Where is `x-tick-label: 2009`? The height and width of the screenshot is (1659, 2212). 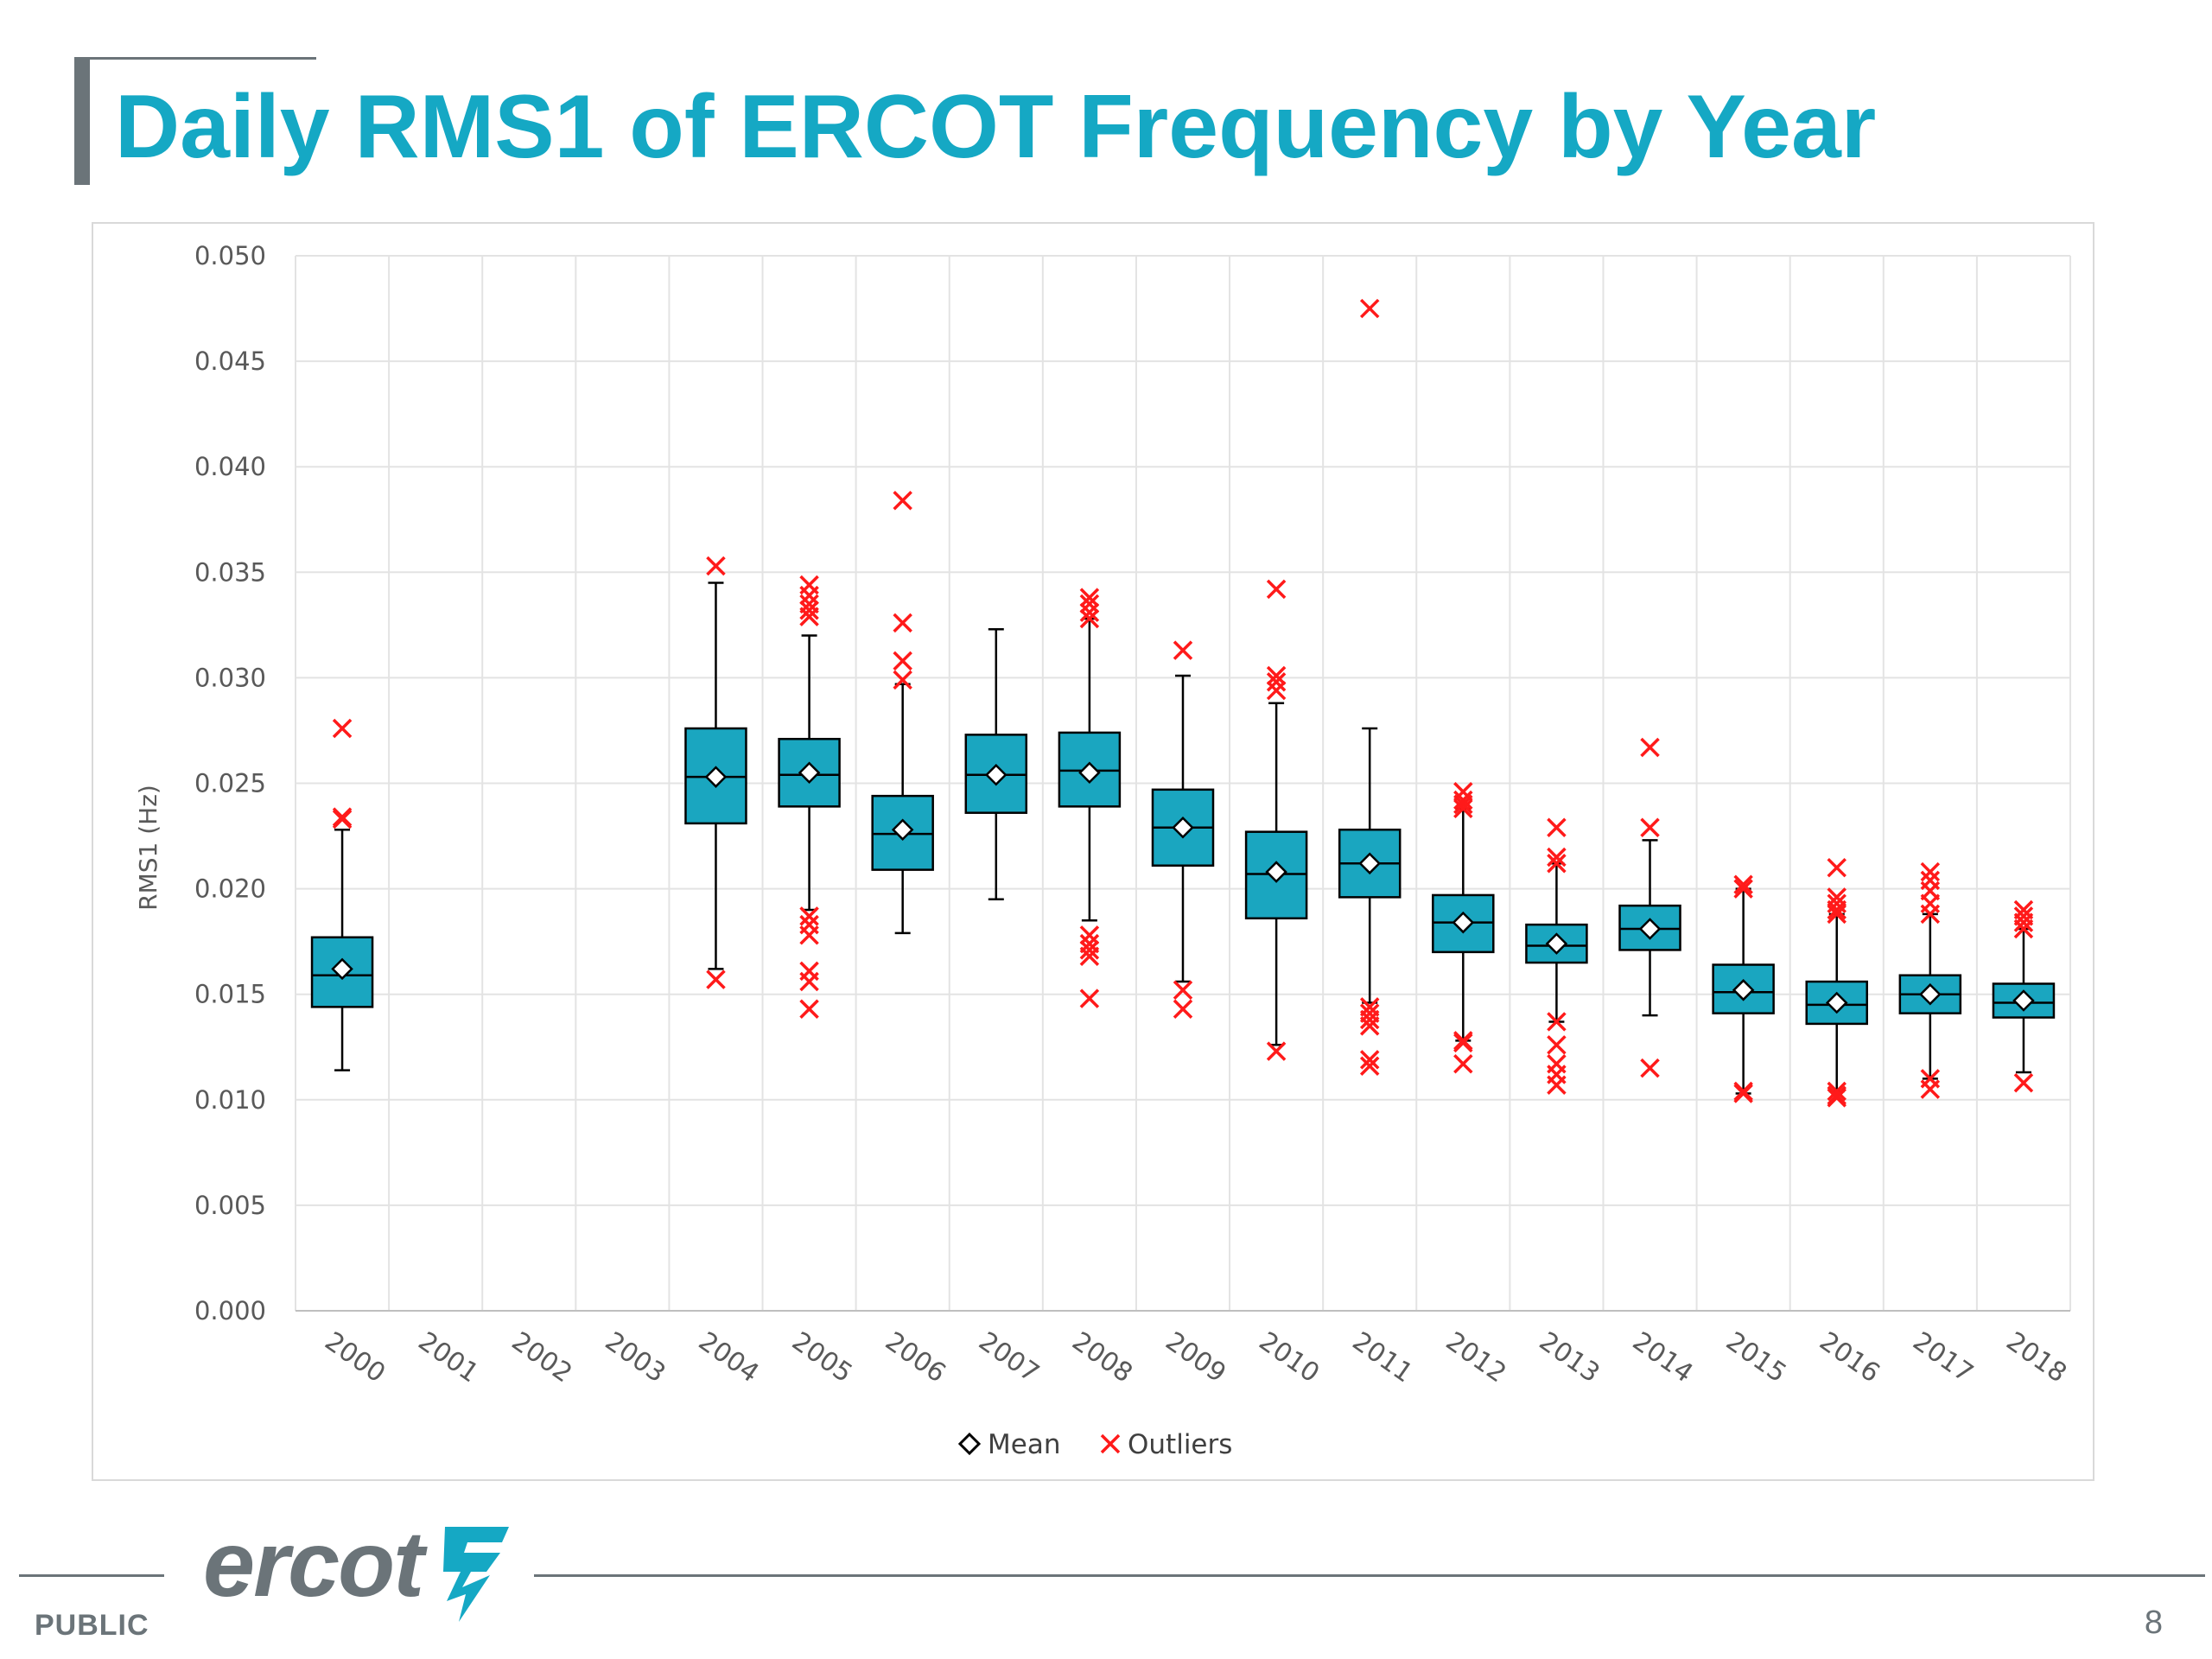
x-tick-label: 2009 is located at coordinates (1195, 1357).